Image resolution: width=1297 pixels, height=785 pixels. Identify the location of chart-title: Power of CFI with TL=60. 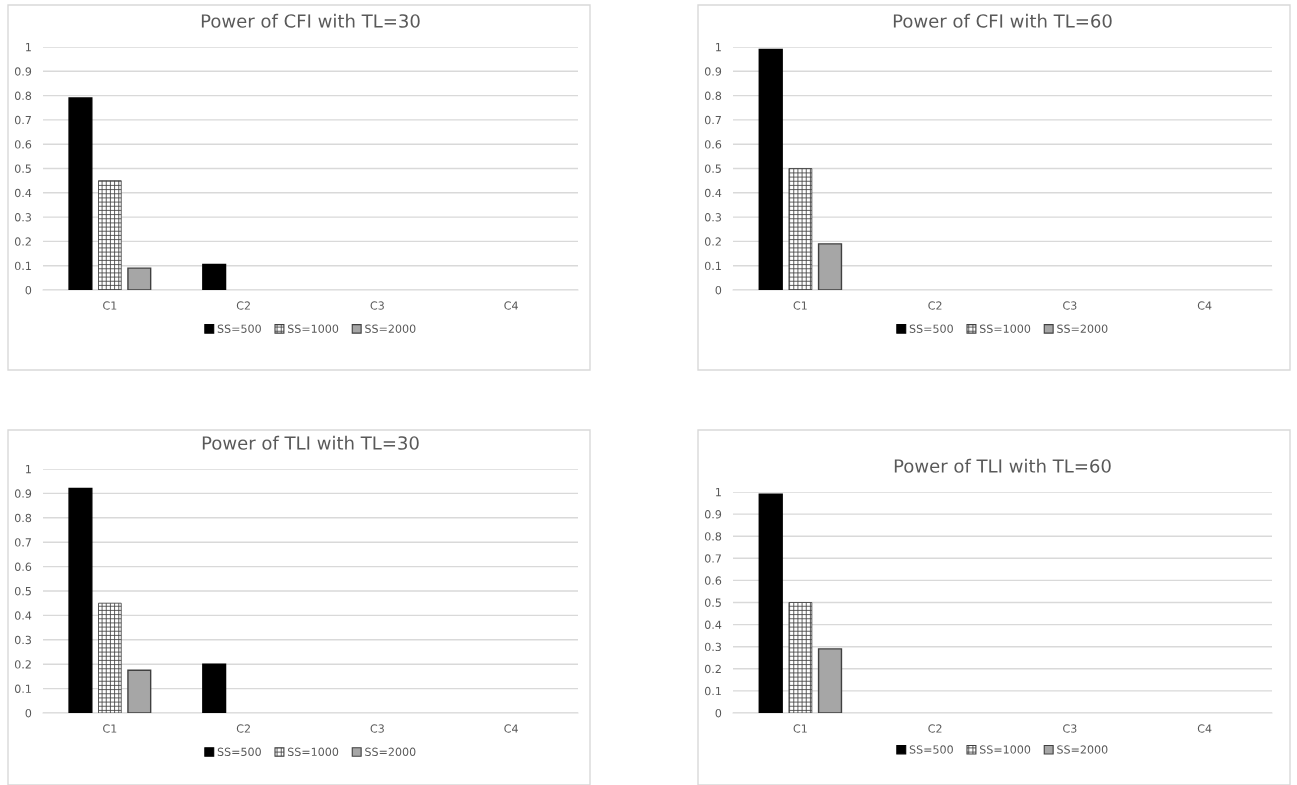
(1002, 20).